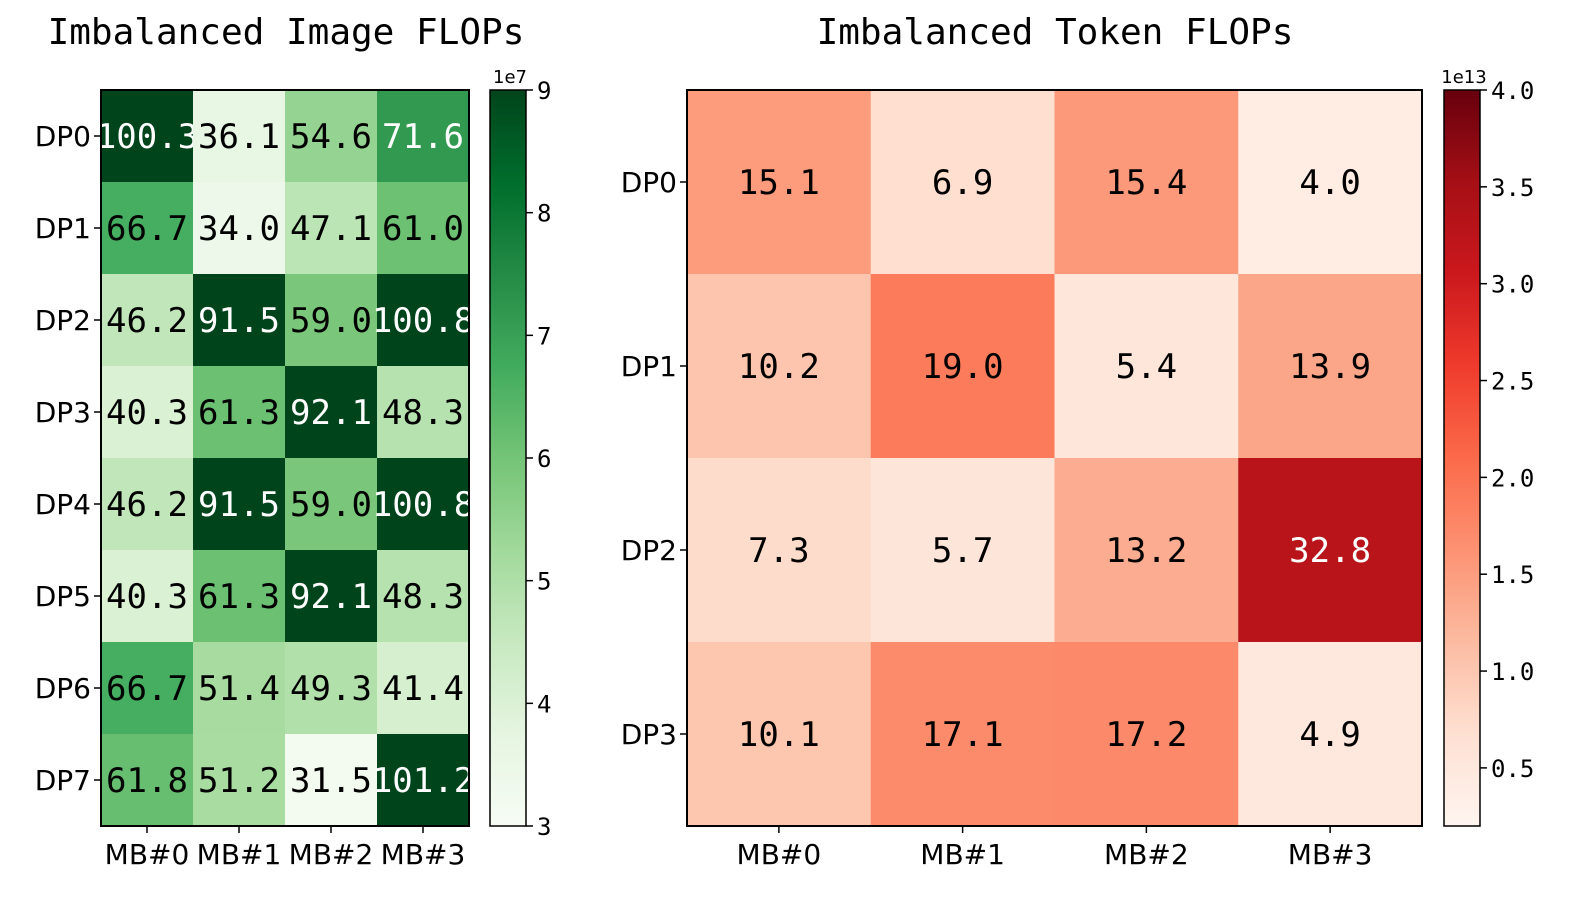 The height and width of the screenshot is (901, 1578). What do you see at coordinates (1512, 478) in the screenshot?
I see `colorbar-tick-label: 2.0` at bounding box center [1512, 478].